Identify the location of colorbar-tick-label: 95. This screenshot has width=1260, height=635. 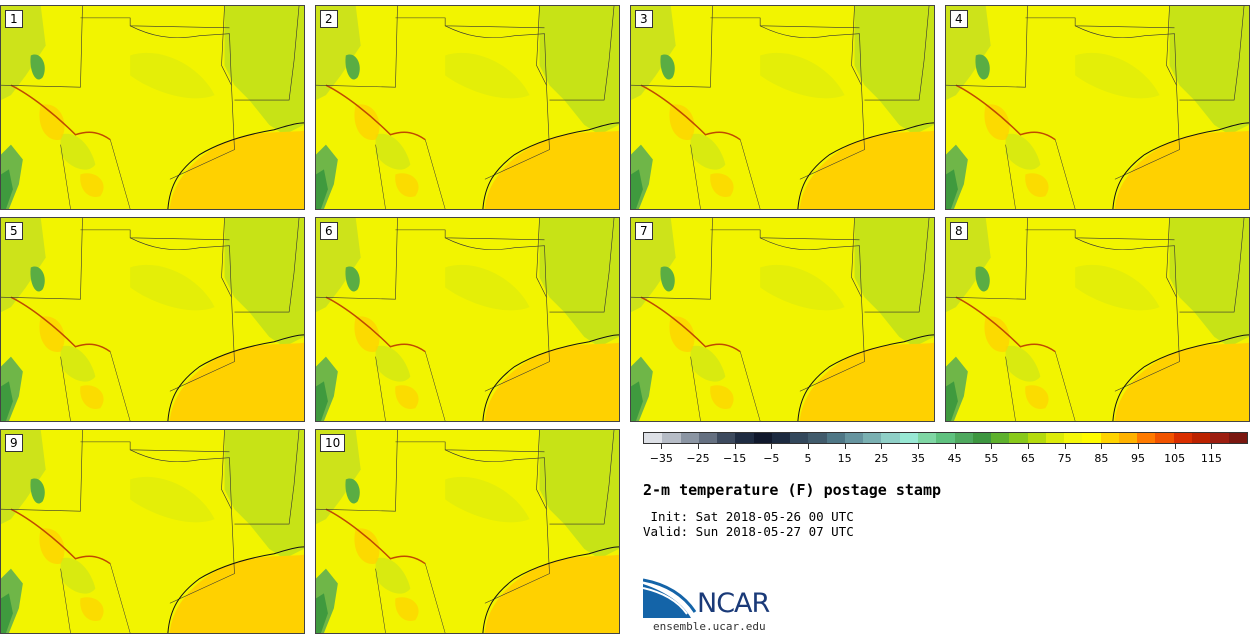
(1138, 458).